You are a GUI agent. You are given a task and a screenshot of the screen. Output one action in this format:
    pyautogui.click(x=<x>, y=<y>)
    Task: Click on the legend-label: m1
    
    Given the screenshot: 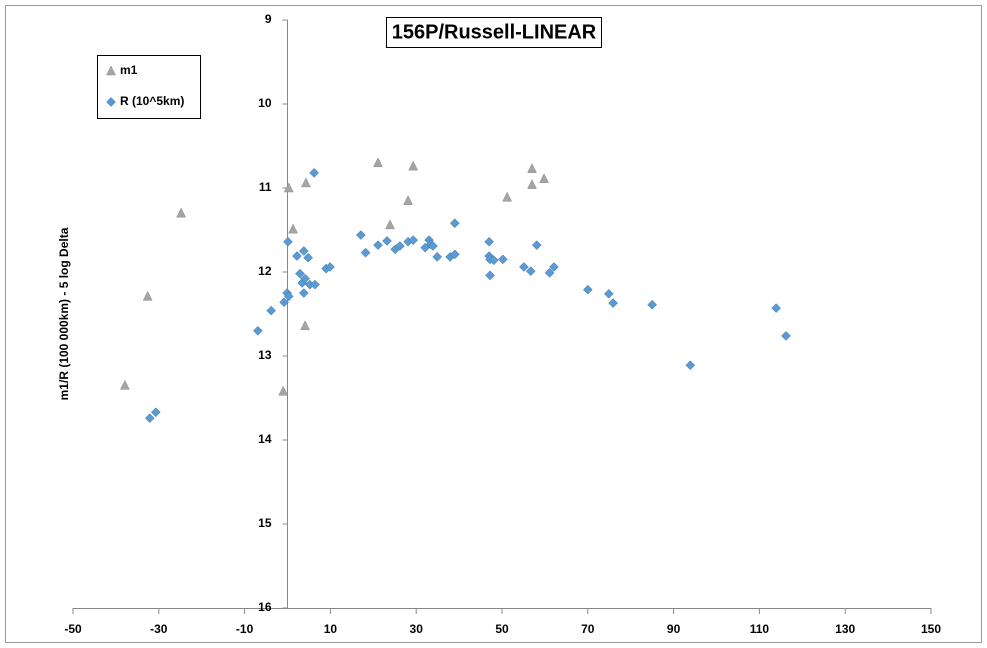 What is the action you would take?
    pyautogui.click(x=129, y=70)
    